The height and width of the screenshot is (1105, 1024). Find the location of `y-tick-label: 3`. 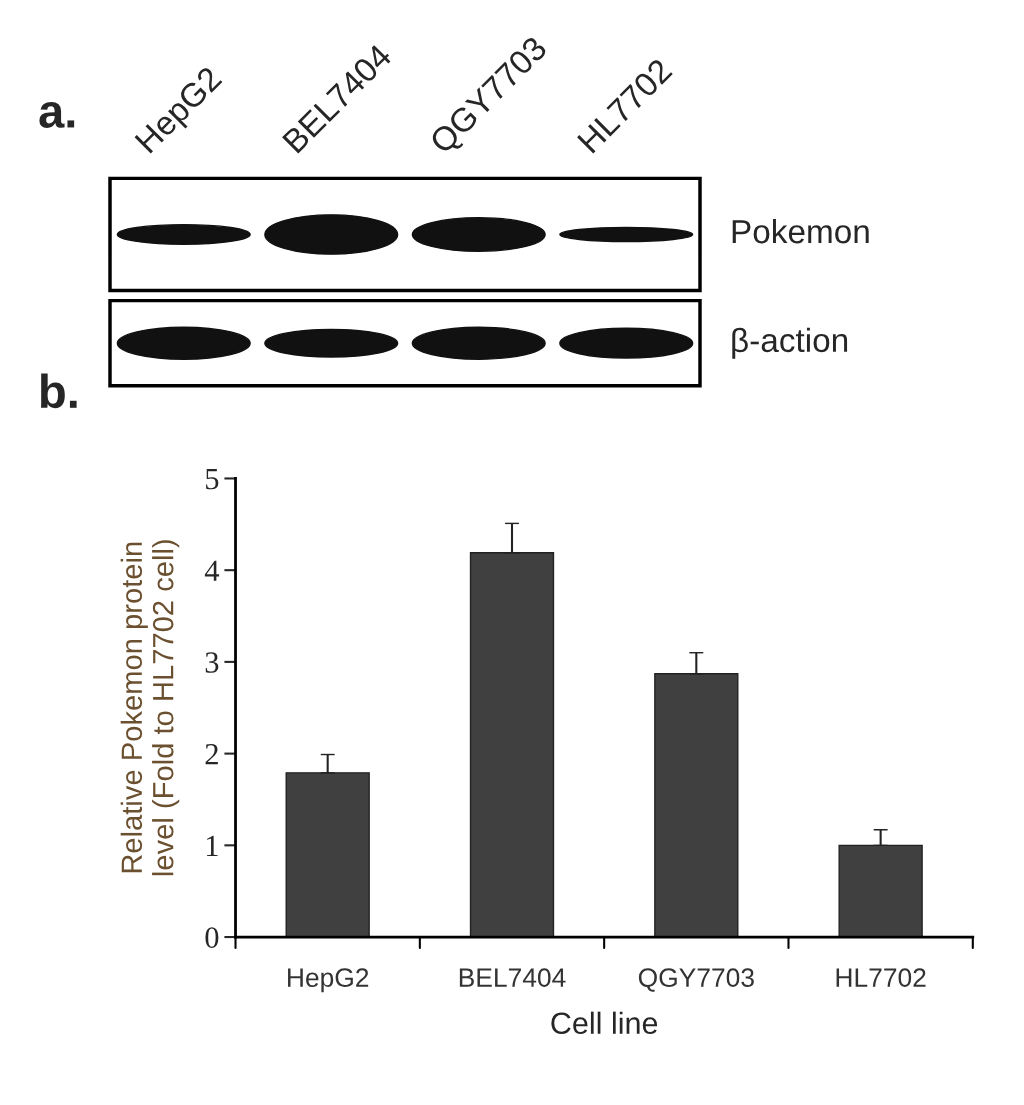

y-tick-label: 3 is located at coordinates (212, 662).